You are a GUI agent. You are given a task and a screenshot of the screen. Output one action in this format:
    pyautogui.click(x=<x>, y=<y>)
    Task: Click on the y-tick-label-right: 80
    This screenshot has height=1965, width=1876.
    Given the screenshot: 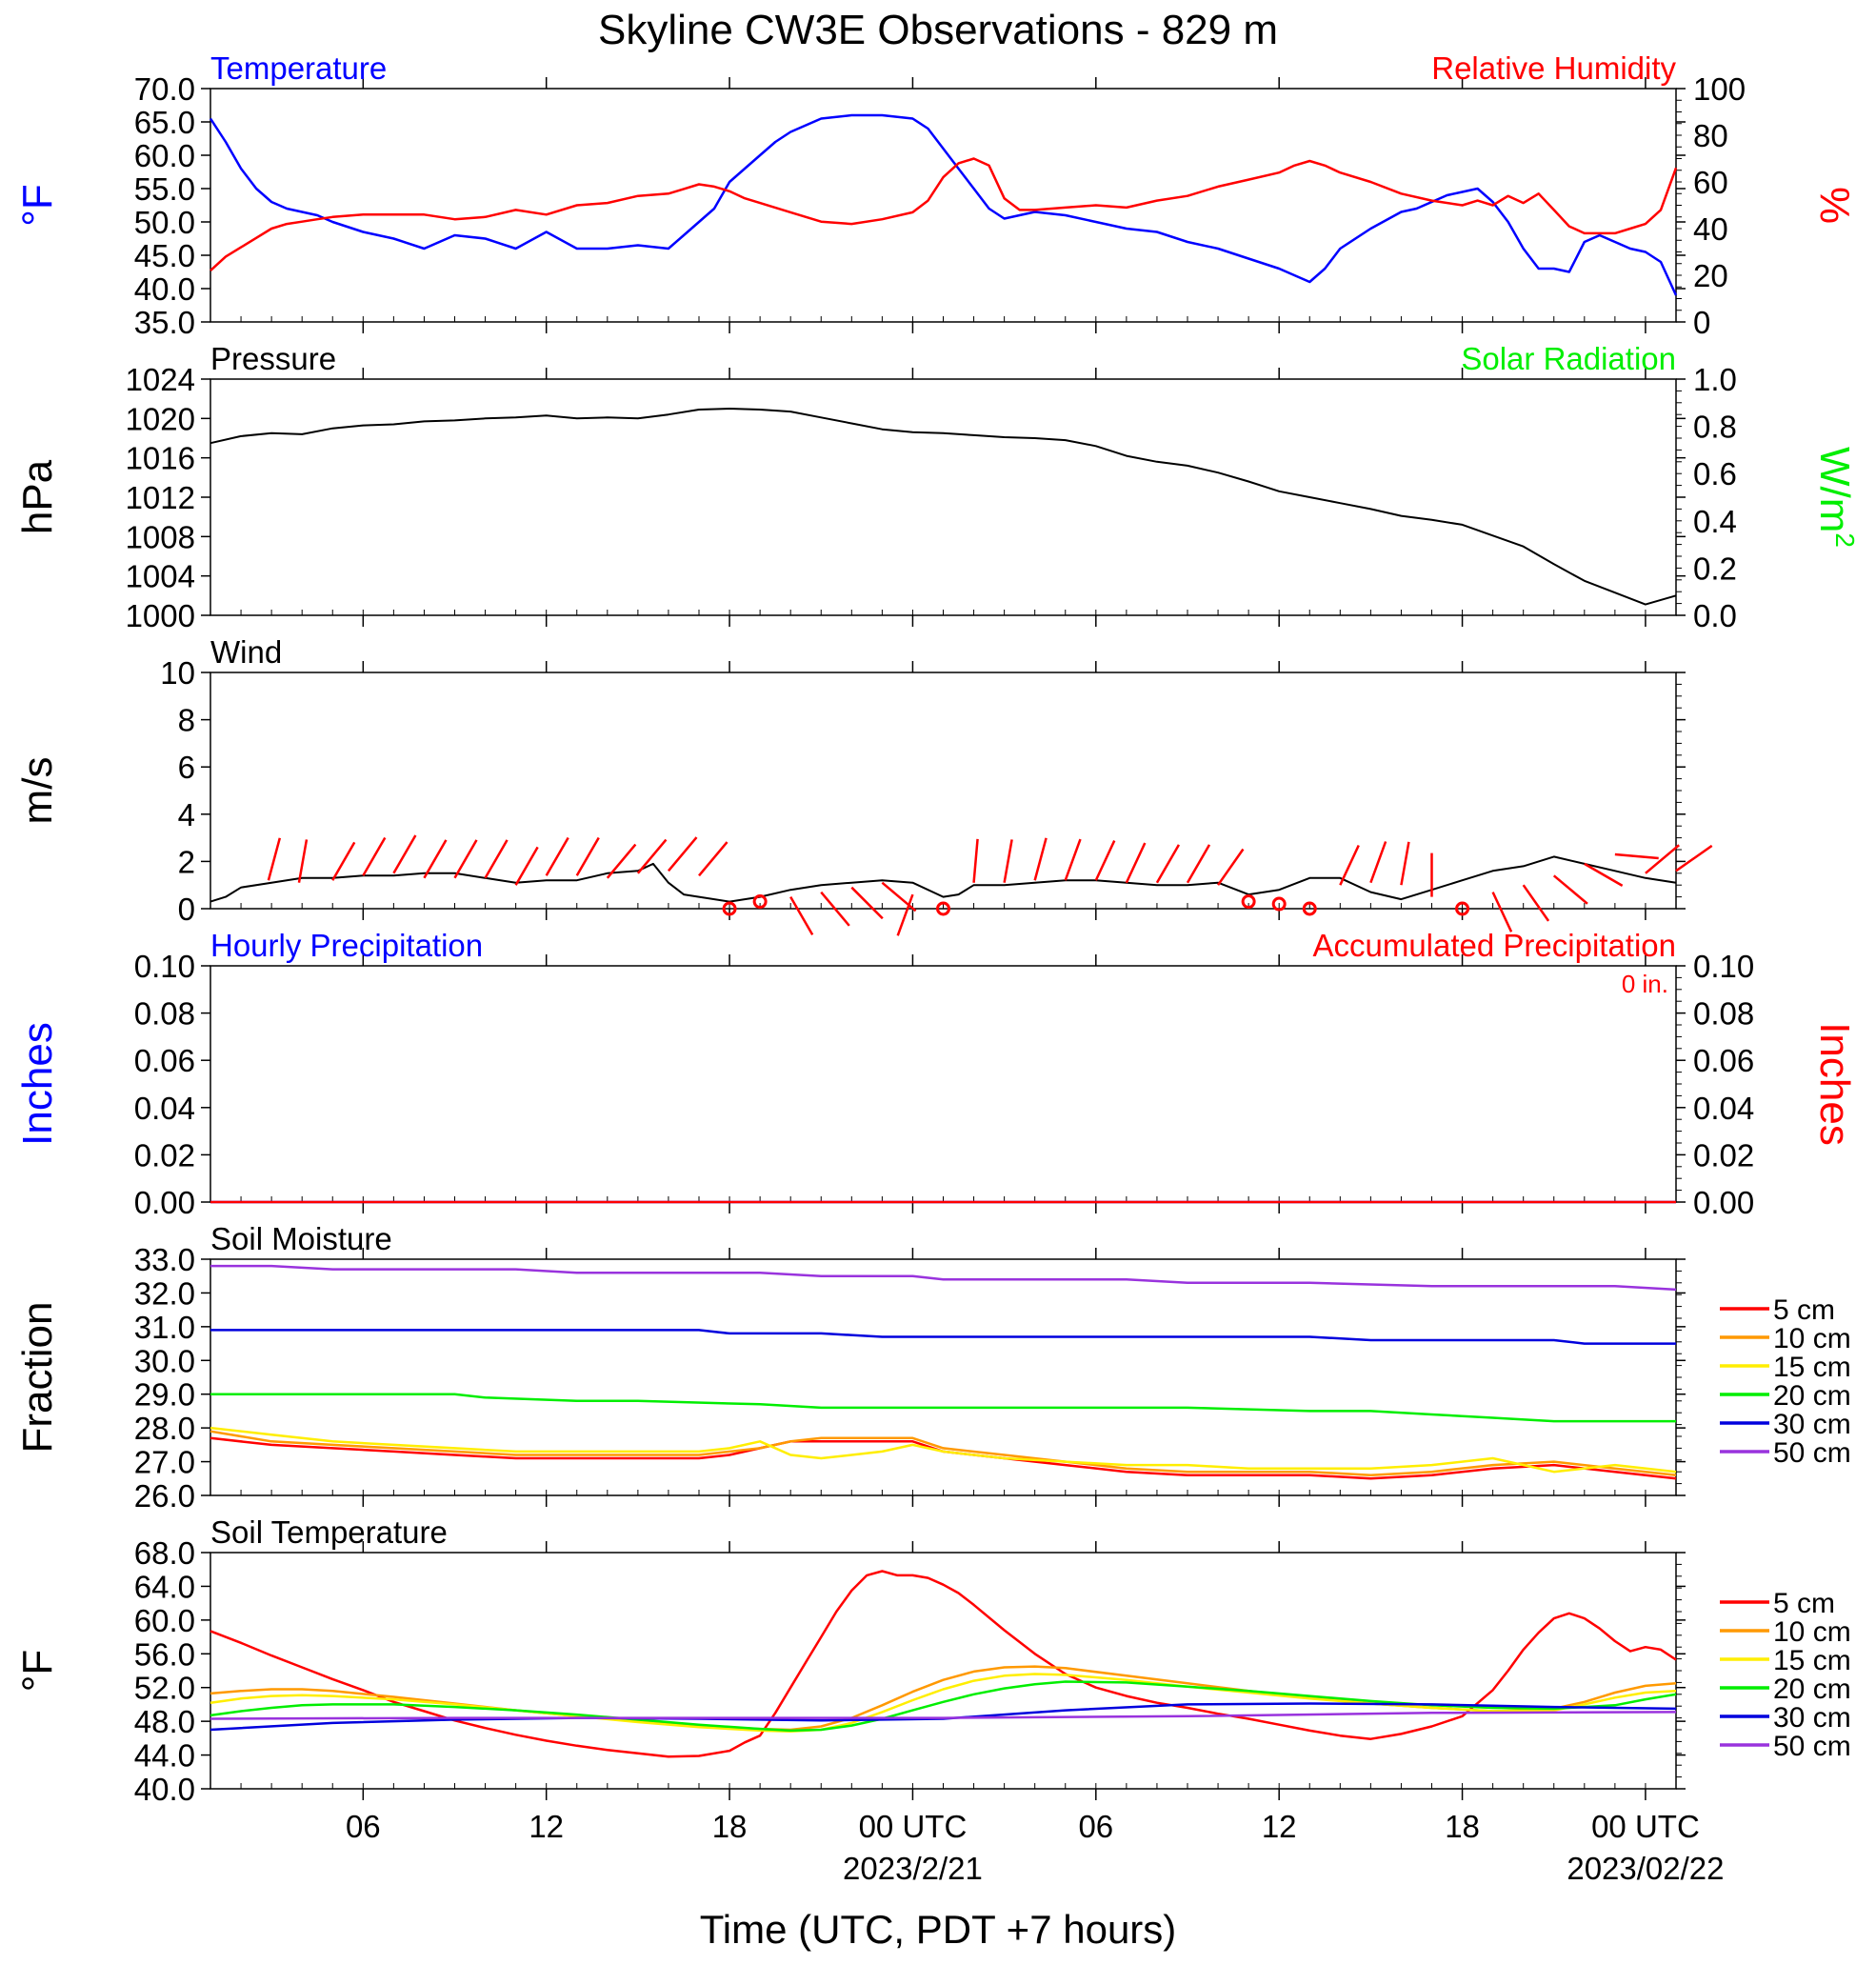 What is the action you would take?
    pyautogui.click(x=1710, y=135)
    